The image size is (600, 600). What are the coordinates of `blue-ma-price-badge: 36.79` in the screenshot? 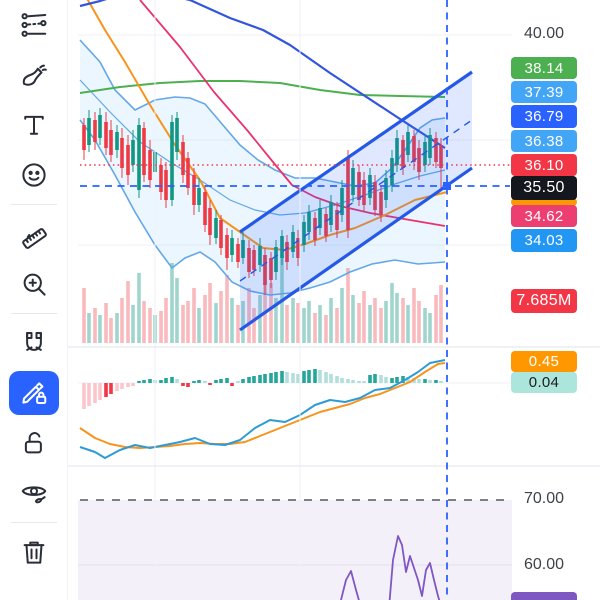 It's located at (544, 116).